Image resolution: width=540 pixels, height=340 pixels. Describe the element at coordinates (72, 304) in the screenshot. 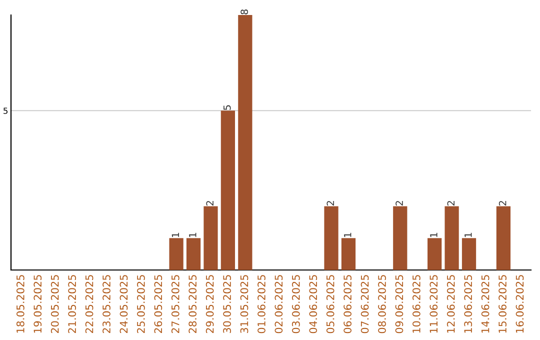

I see `x-tick-label: 21.05.2025` at that location.